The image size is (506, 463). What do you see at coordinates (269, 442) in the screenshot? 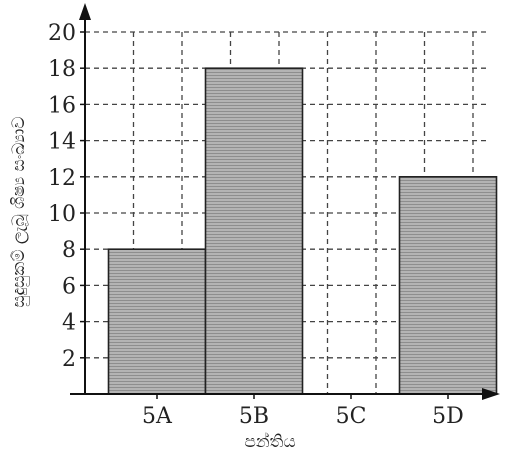
I see `x-axis-title: පන්තිය` at bounding box center [269, 442].